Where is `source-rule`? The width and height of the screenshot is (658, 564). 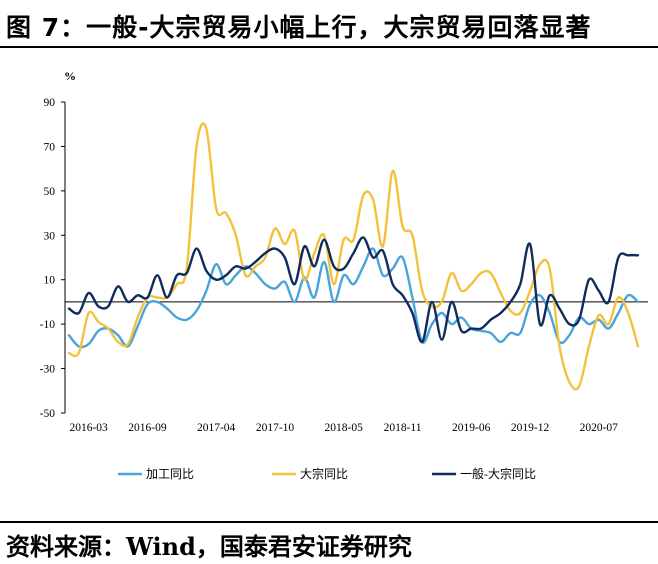 source-rule is located at coordinates (329, 522).